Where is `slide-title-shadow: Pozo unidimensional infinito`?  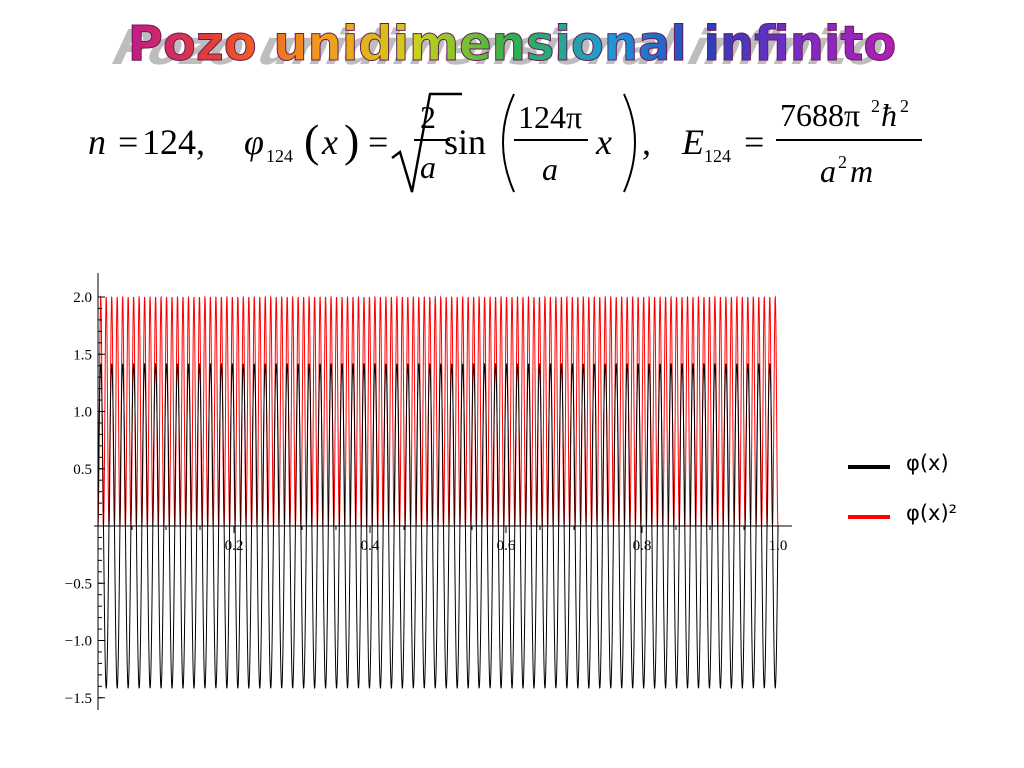
slide-title-shadow: Pozo unidimensional infinito is located at coordinates (499, 47).